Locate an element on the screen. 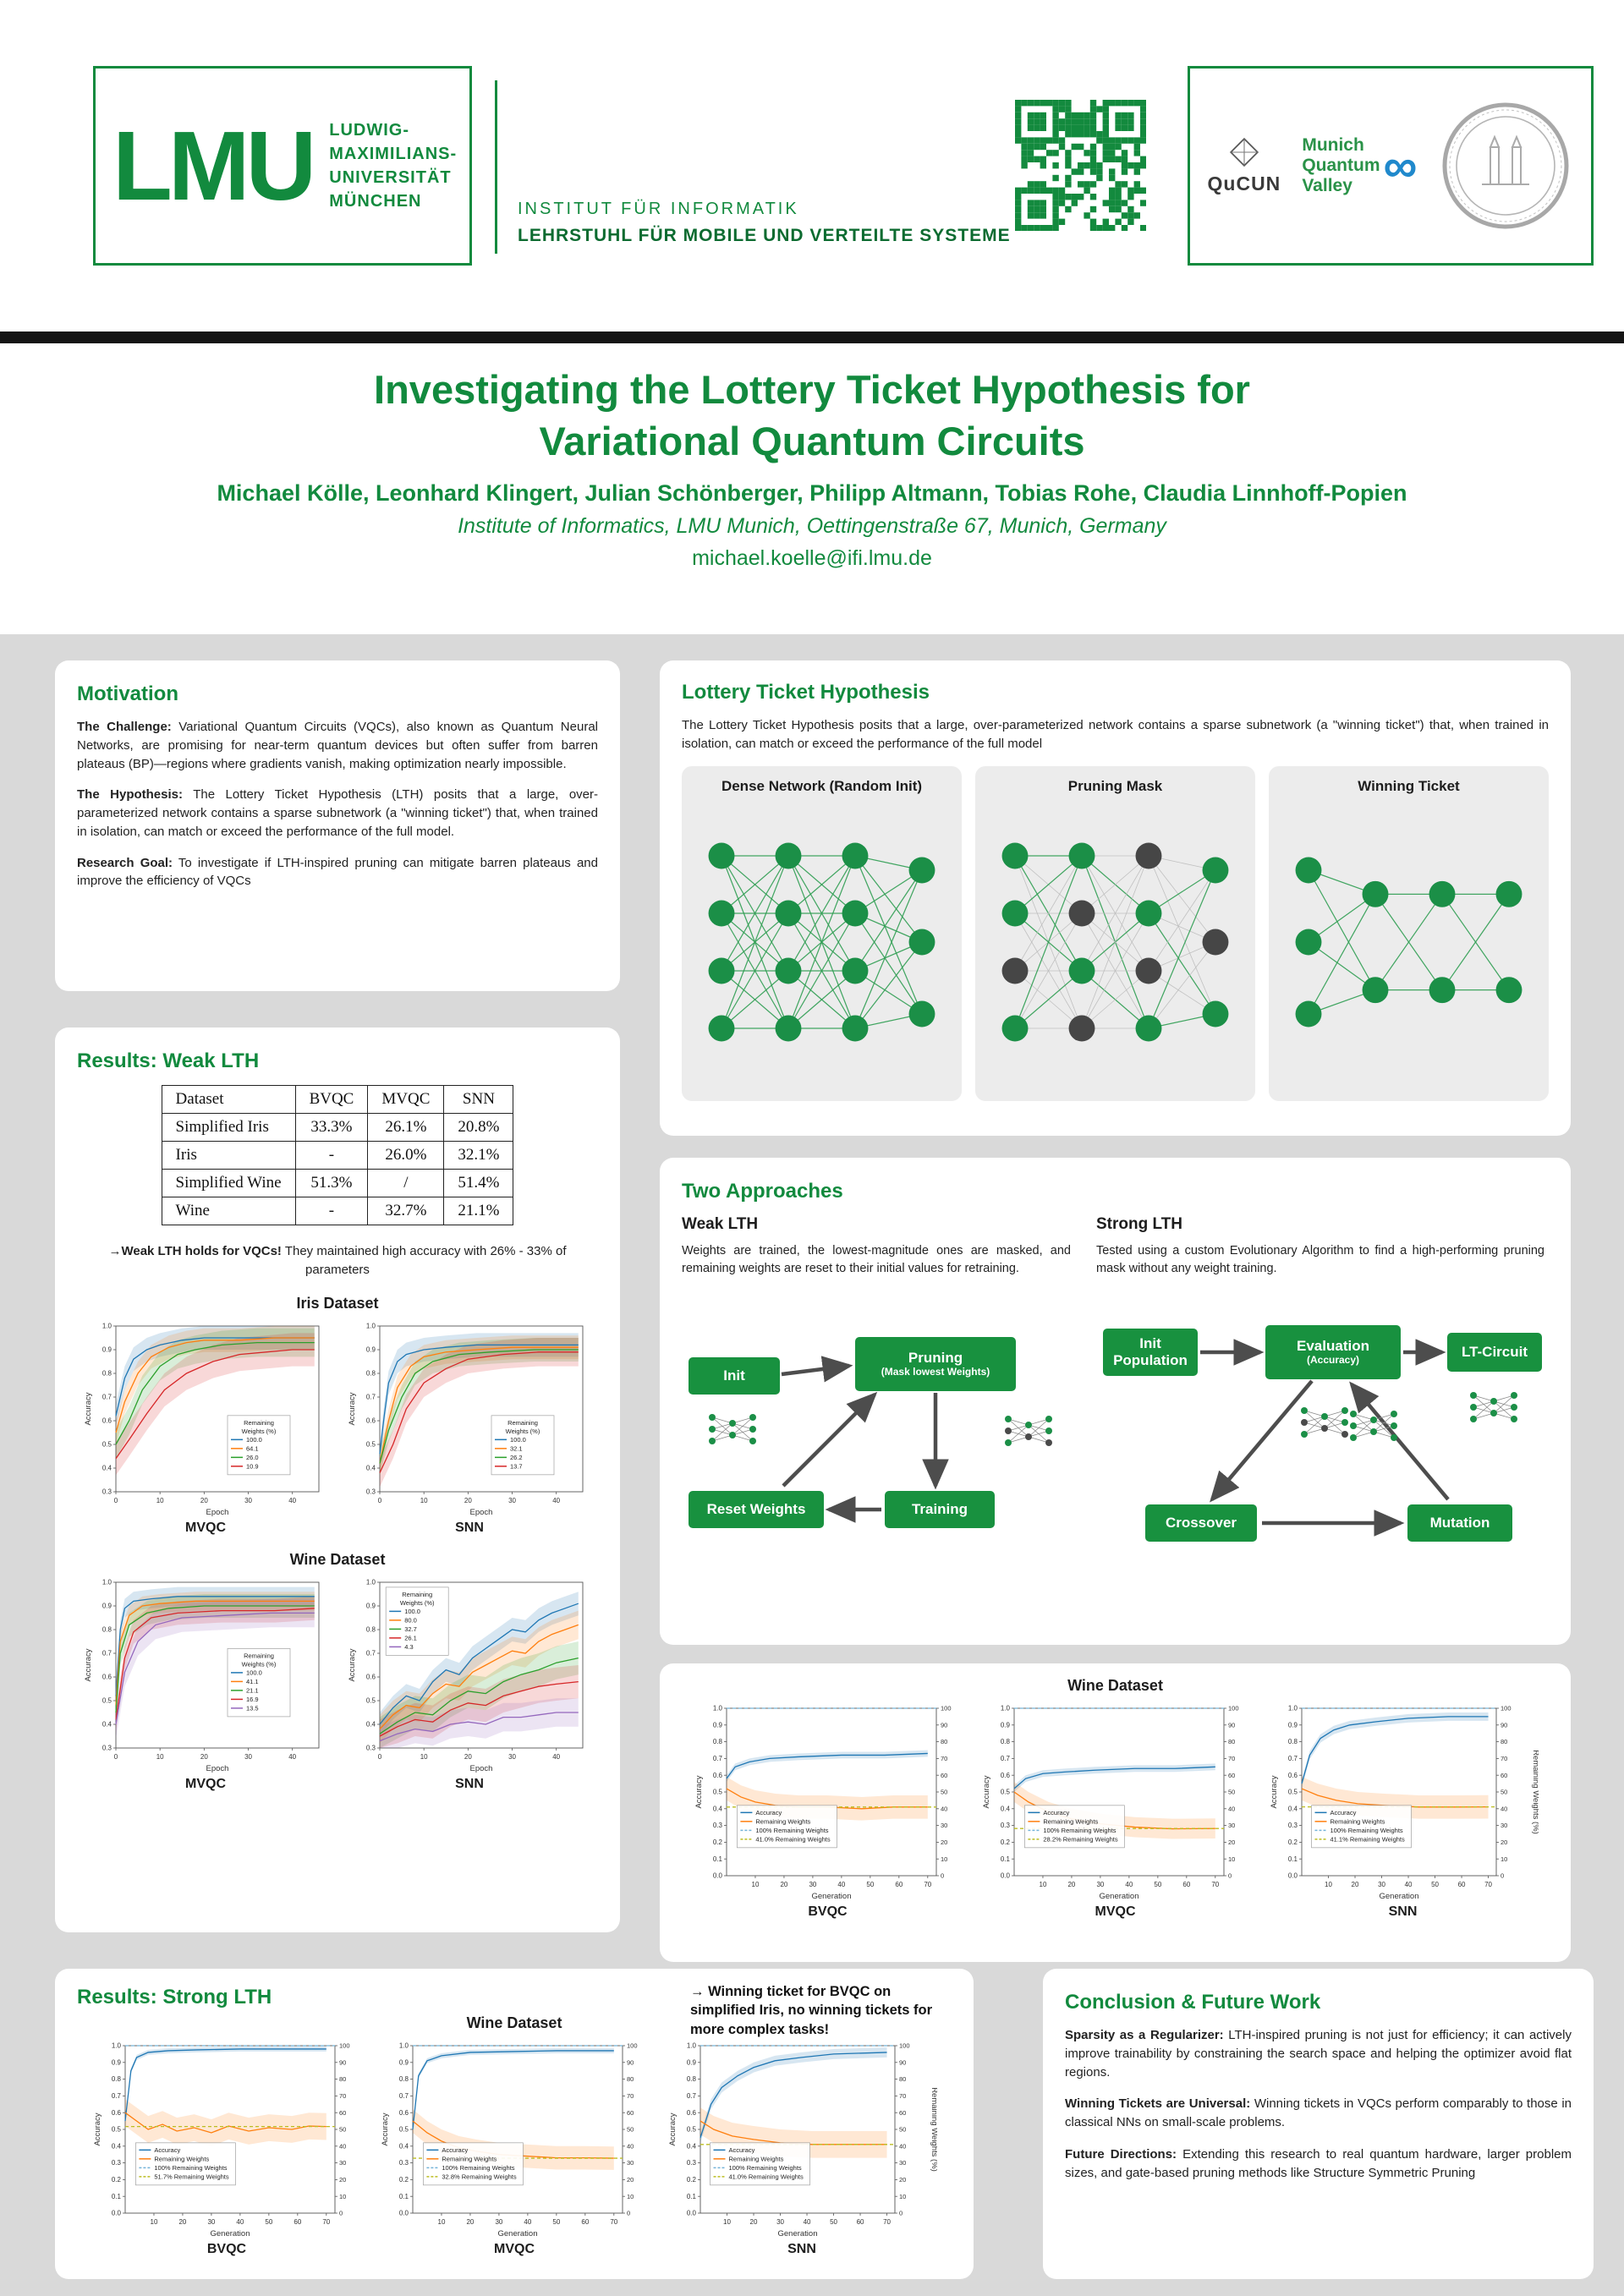 The width and height of the screenshot is (1624, 2296). winning-ticket-panel: Winning Ticket is located at coordinates (1409, 933).